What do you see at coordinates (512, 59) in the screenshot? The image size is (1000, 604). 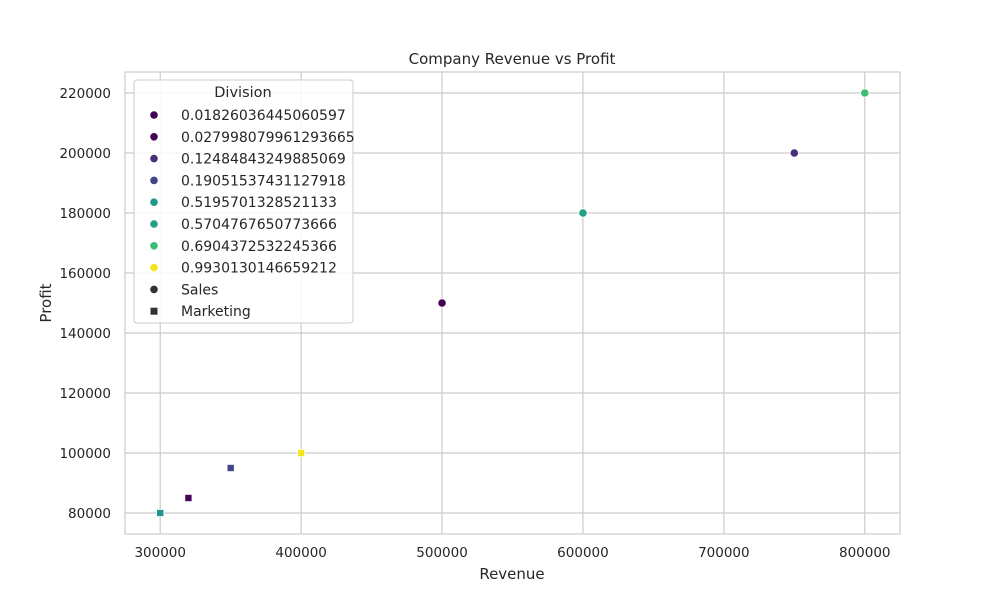 I see `chart-title: Company Revenue vs Profit` at bounding box center [512, 59].